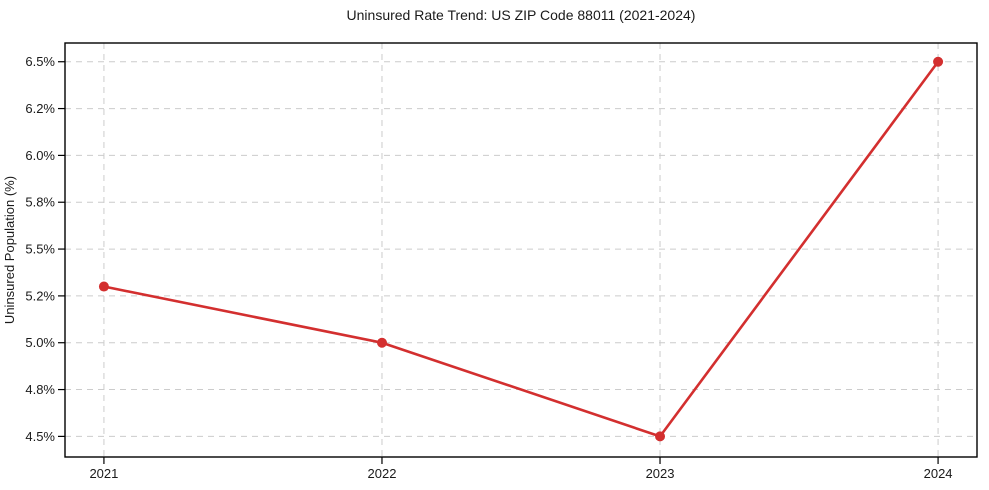 This screenshot has width=989, height=490. I want to click on y-tick-label: 5.8%, so click(40, 202).